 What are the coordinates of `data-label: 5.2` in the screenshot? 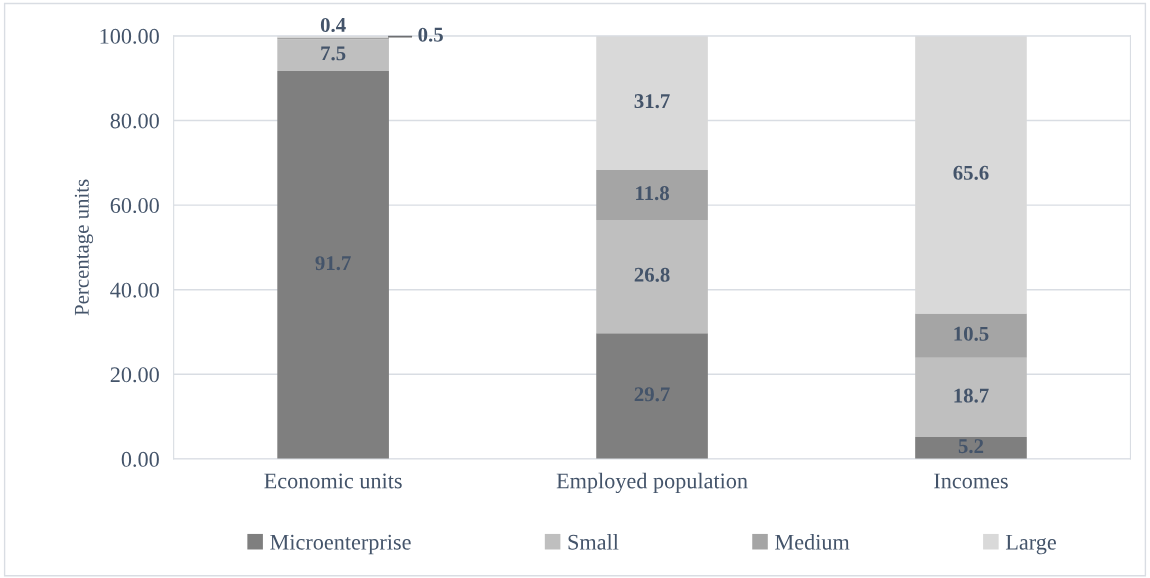 It's located at (971, 446).